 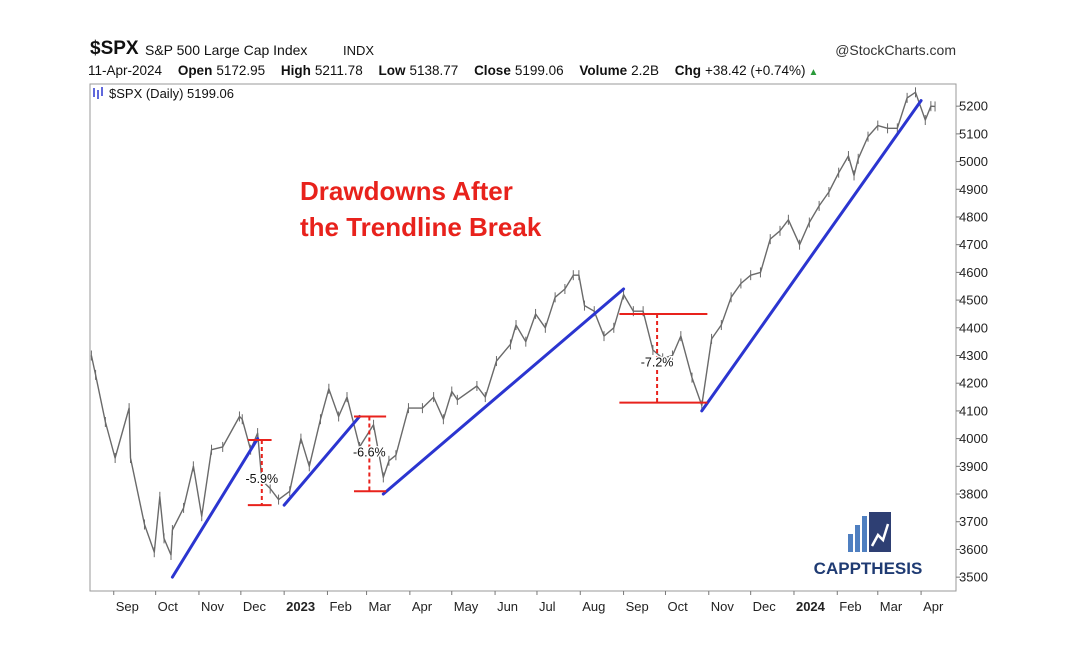 What do you see at coordinates (813, 72) in the screenshot?
I see `up-arrow-icon: ▲` at bounding box center [813, 72].